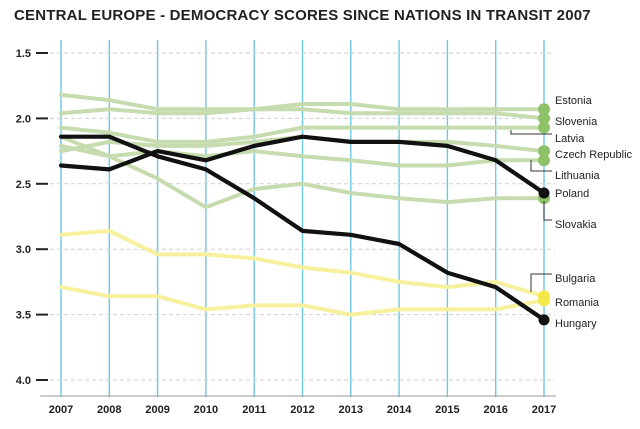 The image size is (640, 429). I want to click on label-leader-bulgaria, so click(541, 282).